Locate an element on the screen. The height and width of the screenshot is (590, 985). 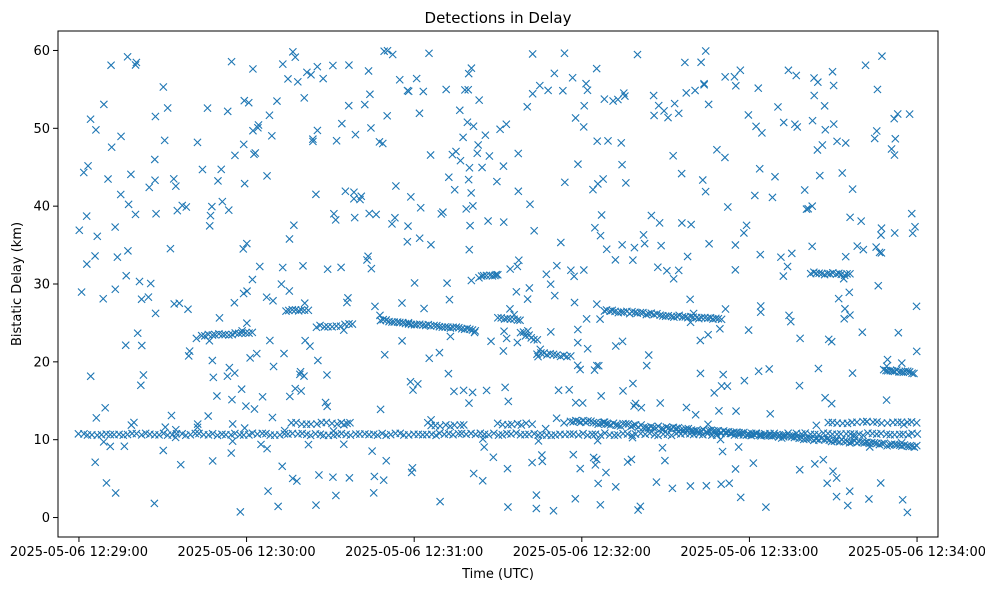
x-tick-label: 2025-05-06 12:33:00 is located at coordinates (749, 552).